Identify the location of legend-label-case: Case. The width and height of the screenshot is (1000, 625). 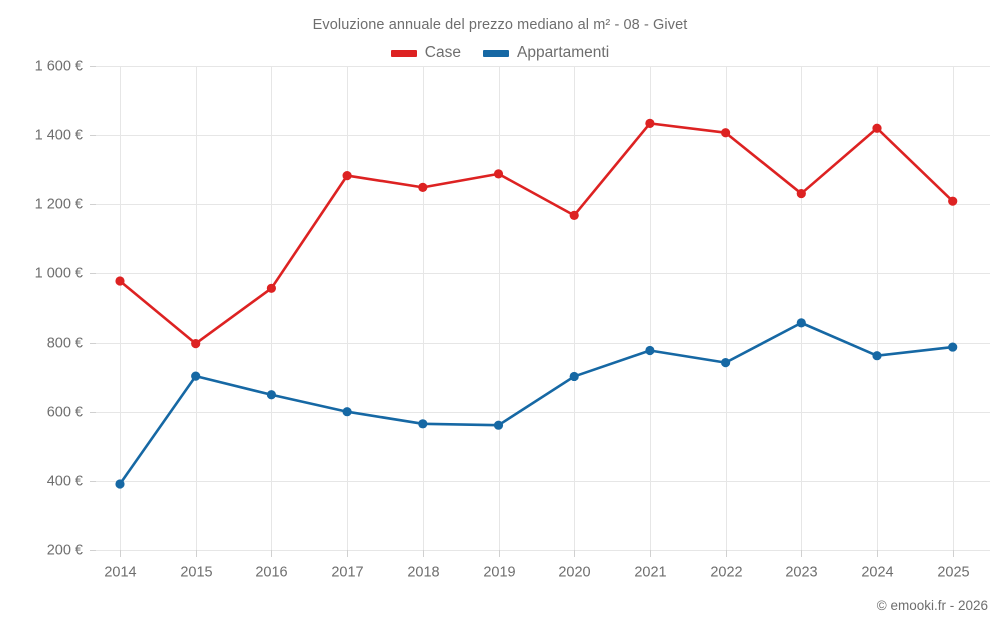
(442, 52).